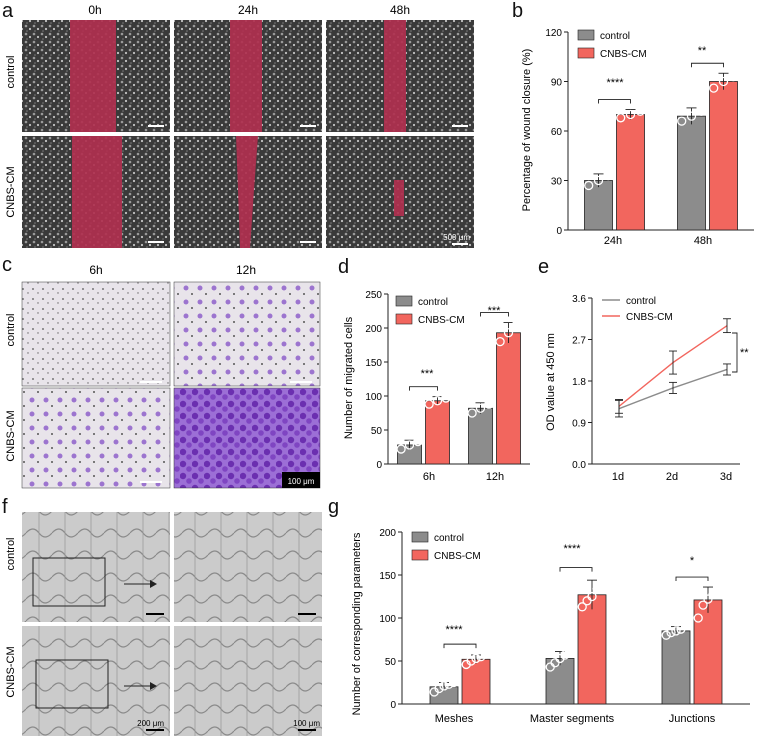 Image resolution: width=764 pixels, height=736 pixels. Describe the element at coordinates (96, 334) in the screenshot. I see `micrograph-control-6h` at that location.